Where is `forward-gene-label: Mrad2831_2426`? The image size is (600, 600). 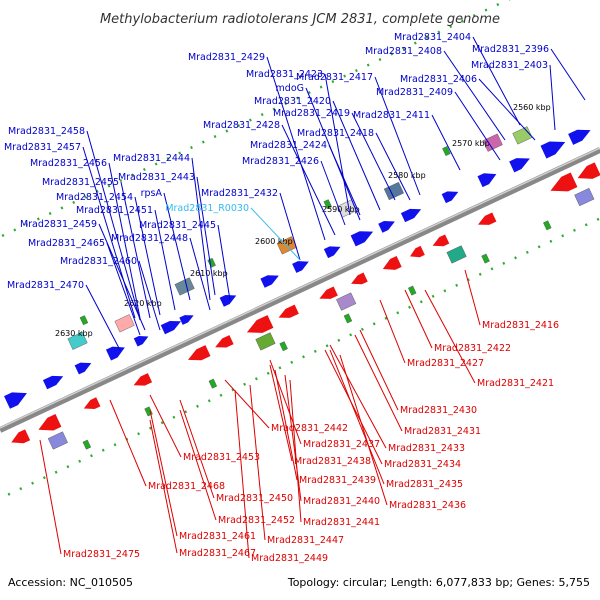 forward-gene-label: Mrad2831_2426 is located at coordinates (280, 161).